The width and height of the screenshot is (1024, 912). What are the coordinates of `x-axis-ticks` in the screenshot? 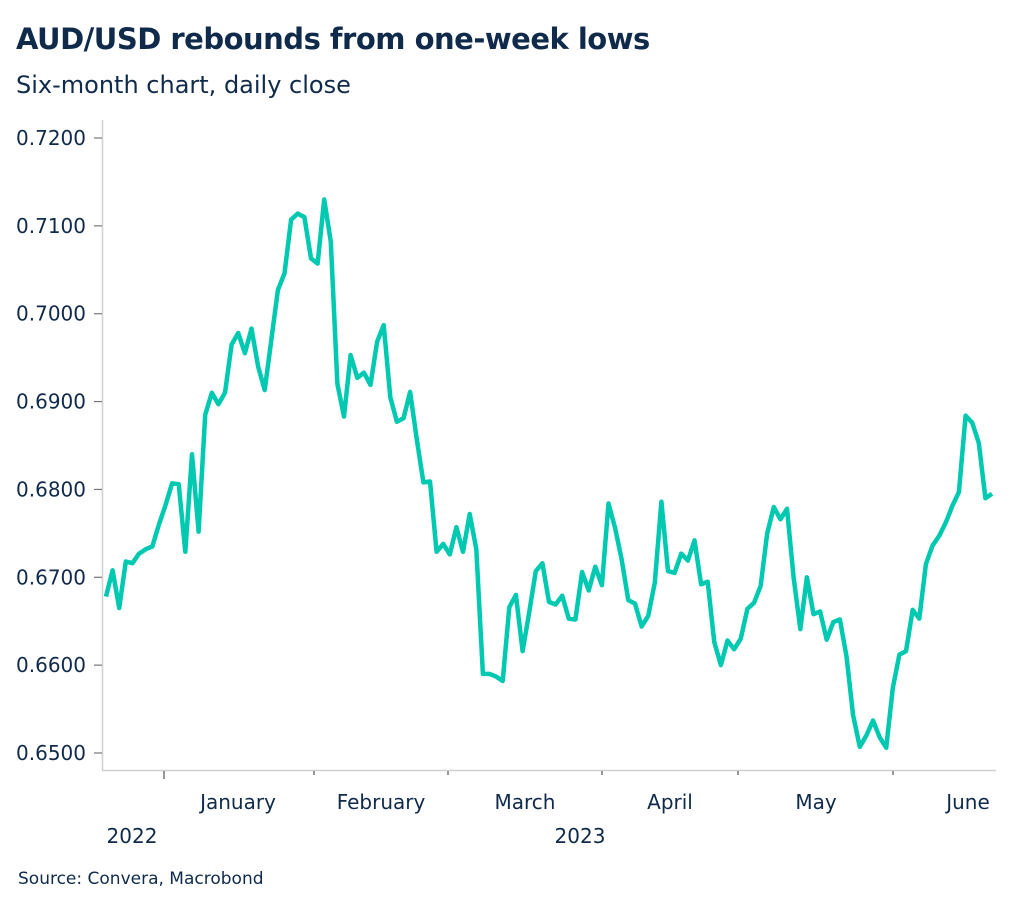 It's located at (528, 775).